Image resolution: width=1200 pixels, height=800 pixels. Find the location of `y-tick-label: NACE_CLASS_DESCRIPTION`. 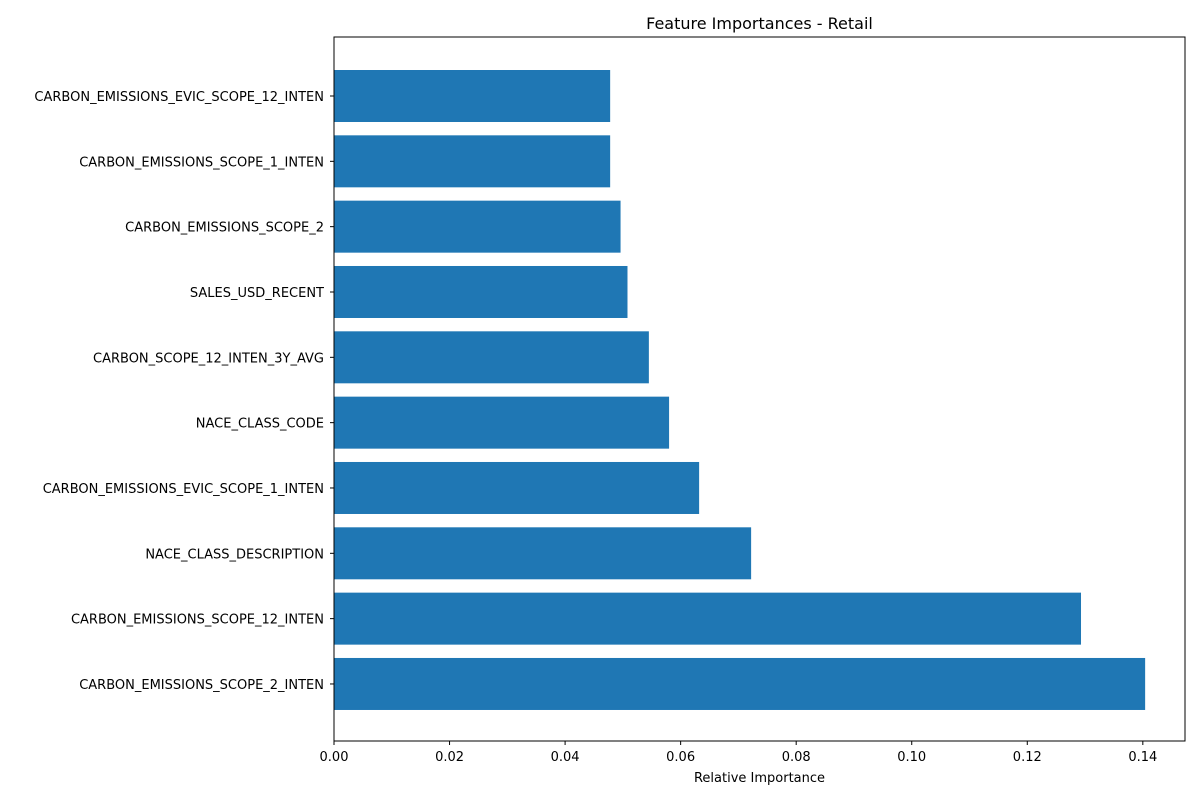

y-tick-label: NACE_CLASS_DESCRIPTION is located at coordinates (234, 554).